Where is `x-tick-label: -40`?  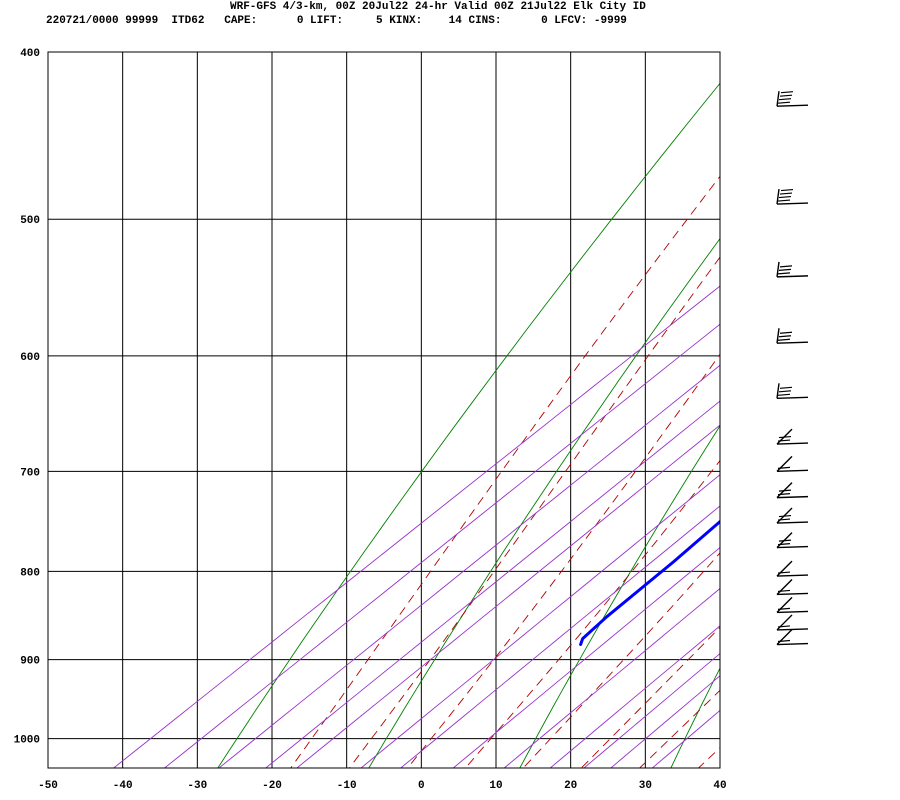 x-tick-label: -40 is located at coordinates (123, 786).